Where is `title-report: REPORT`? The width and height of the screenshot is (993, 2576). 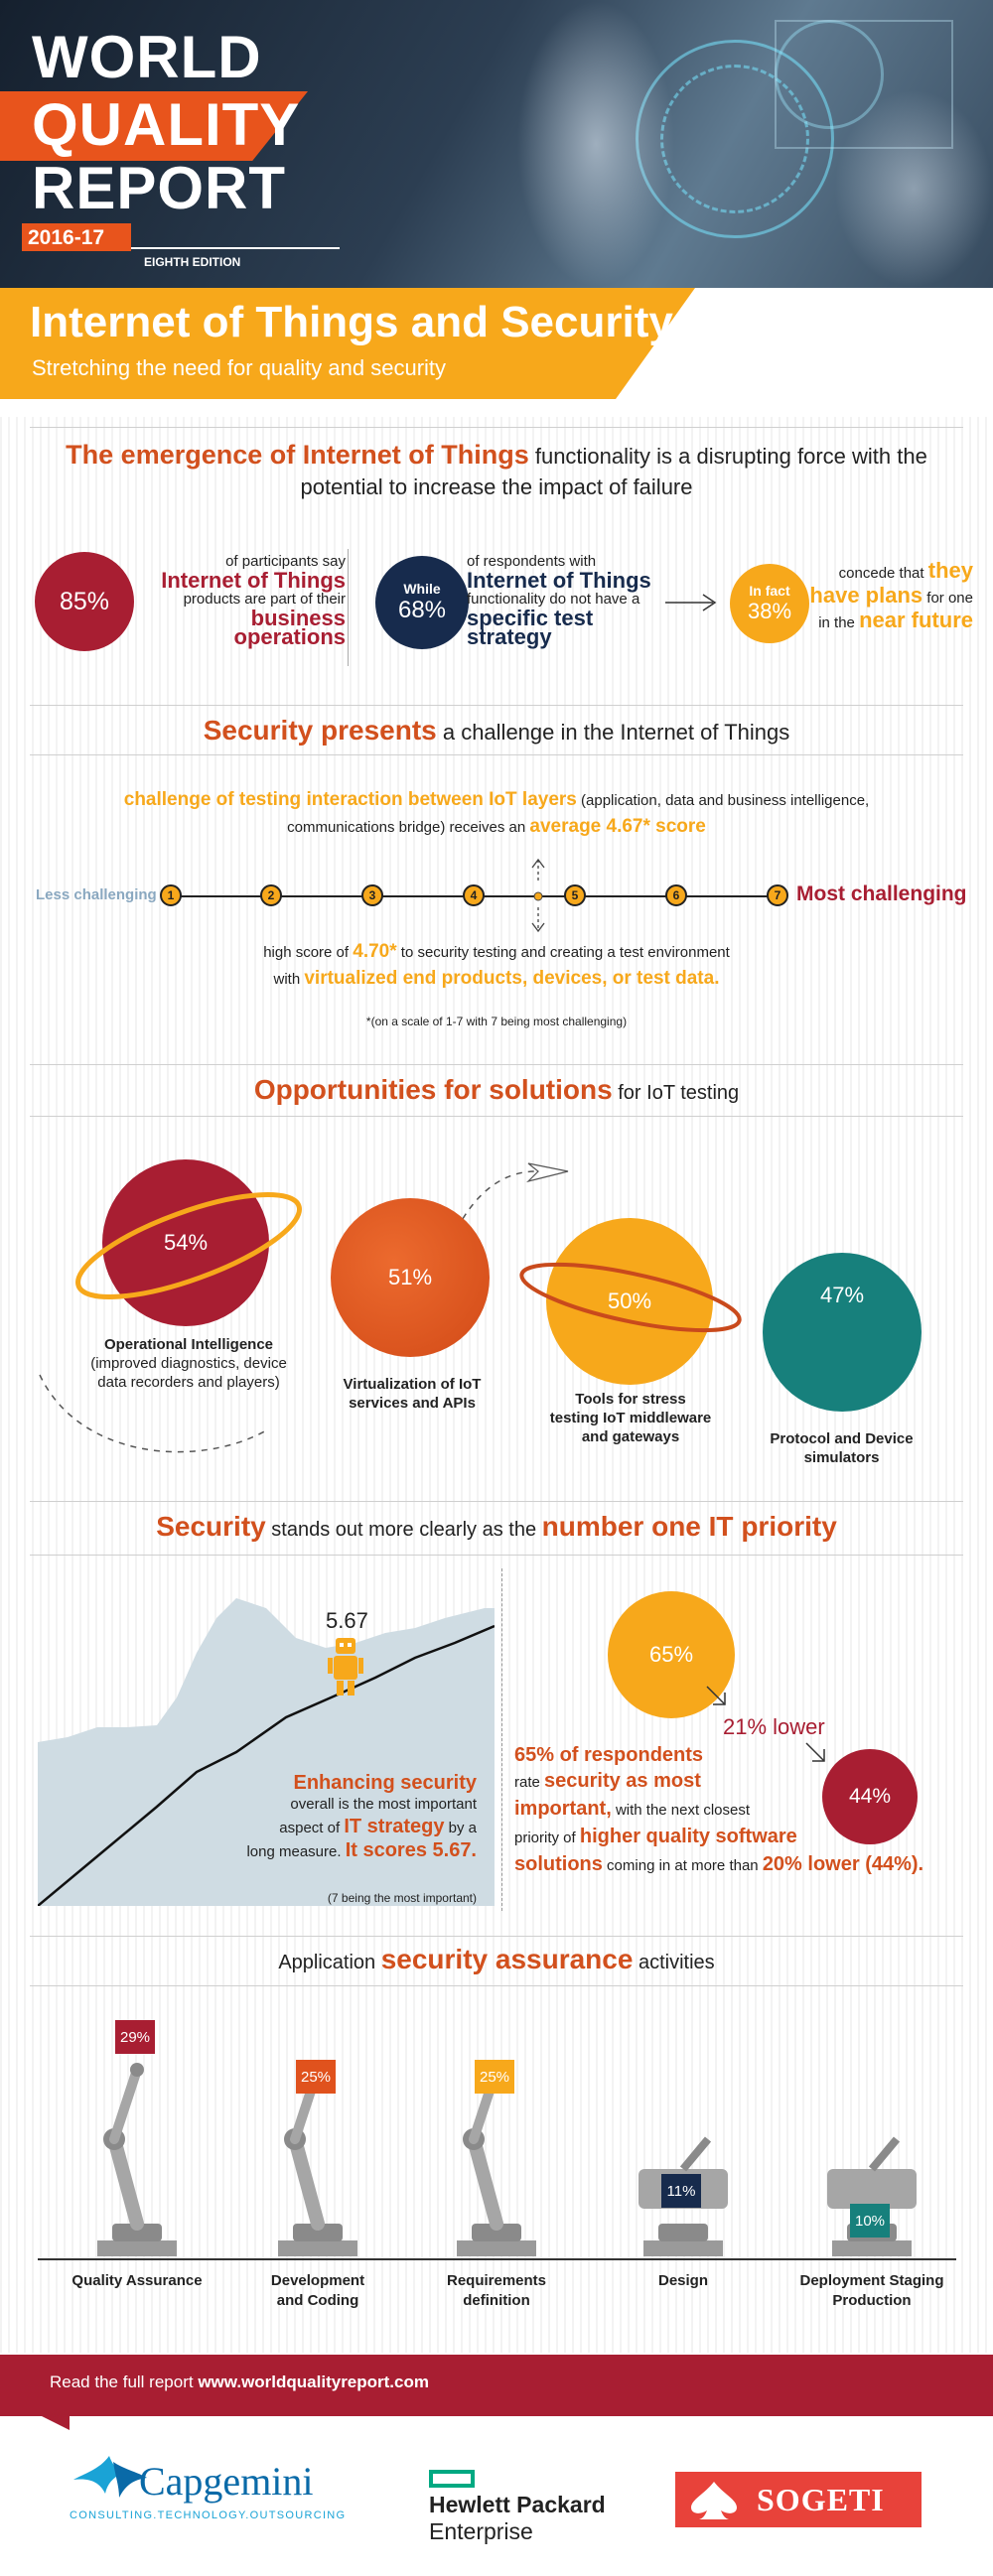
title-report: REPORT is located at coordinates (159, 188).